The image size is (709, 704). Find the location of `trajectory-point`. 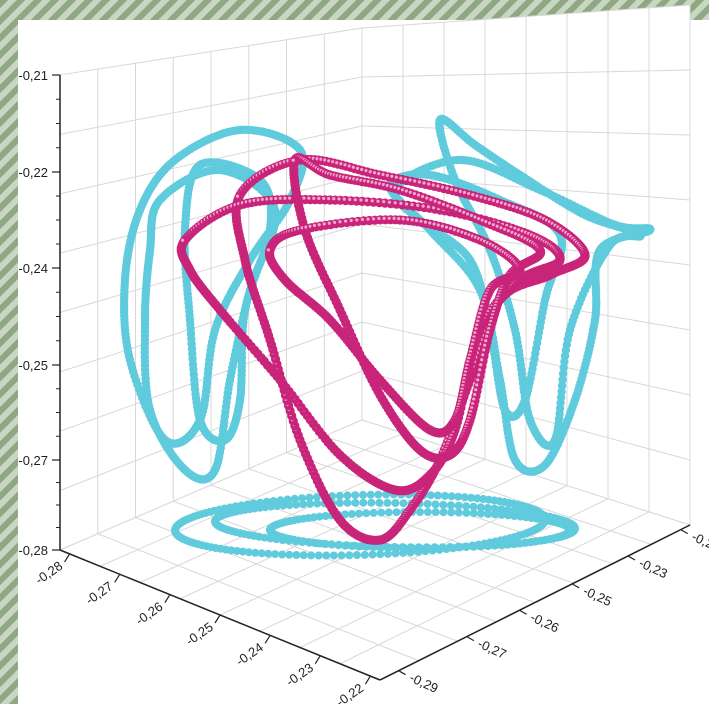

trajectory-point is located at coordinates (270, 251).